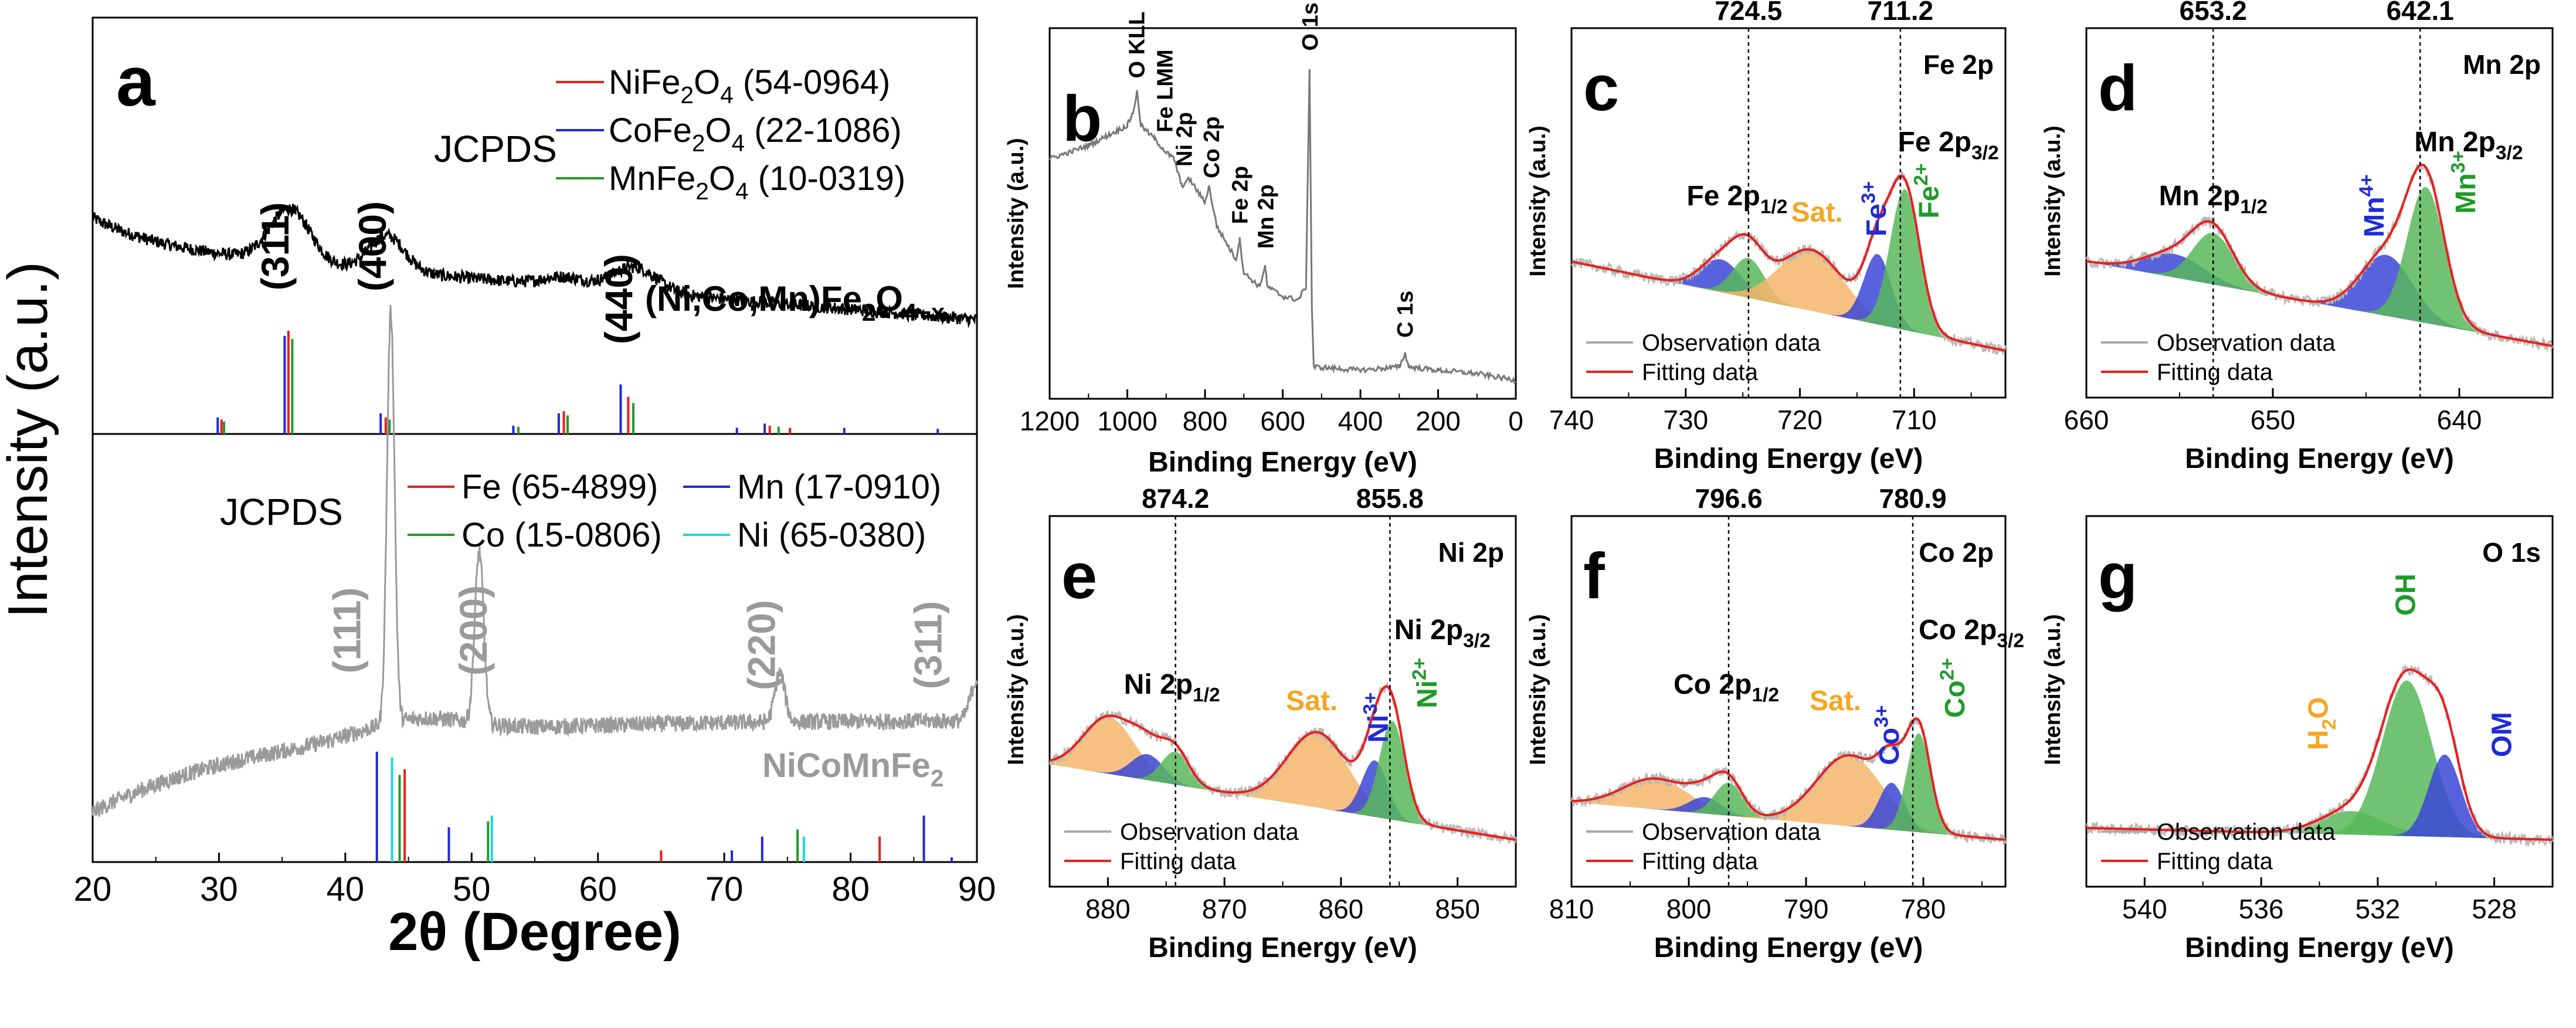 Image resolution: width=2576 pixels, height=1028 pixels. What do you see at coordinates (1378, 729) in the screenshot?
I see `panel-e-state-label-part: Ni` at bounding box center [1378, 729].